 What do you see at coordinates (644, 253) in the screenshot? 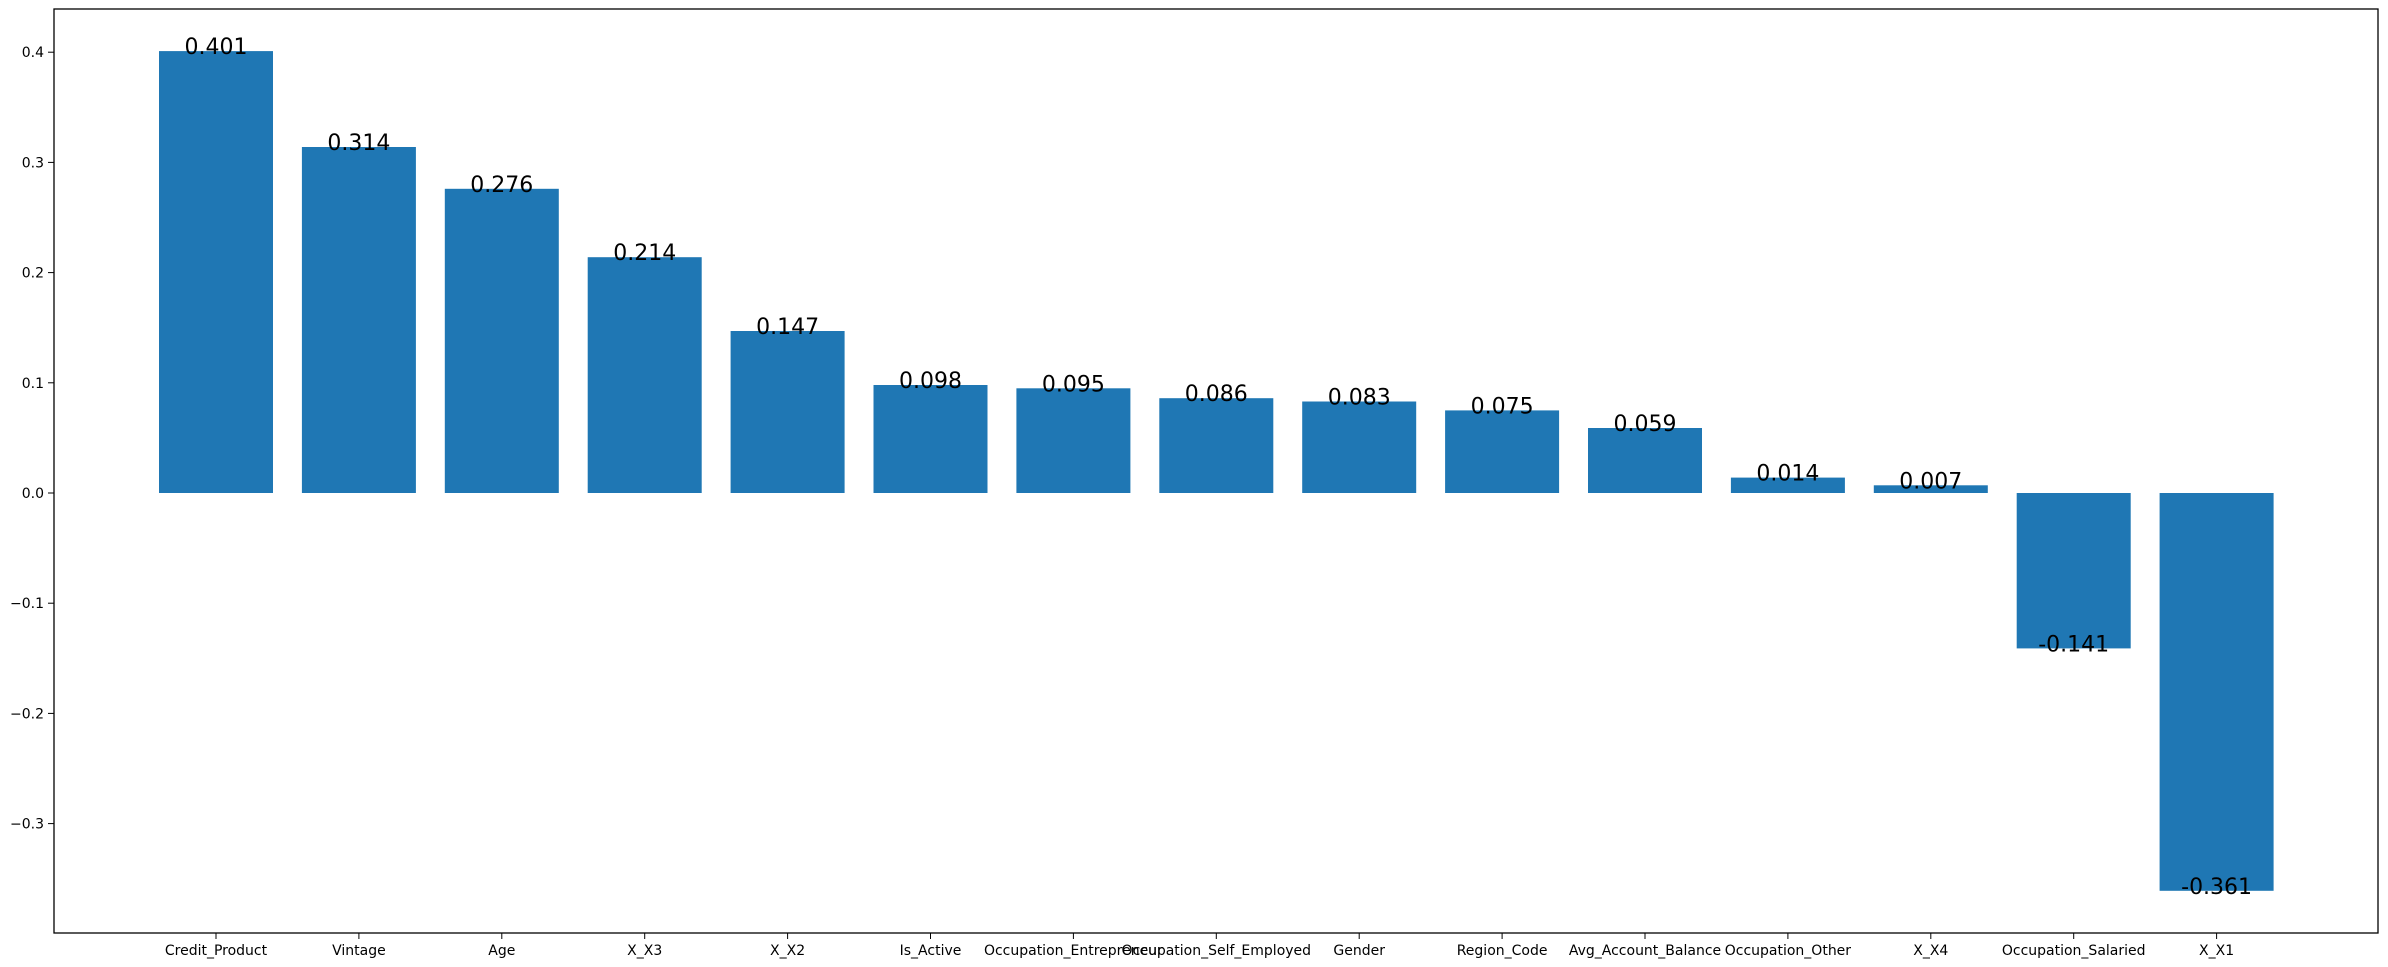
I see `bar-value-label: 0.214` at bounding box center [644, 253].